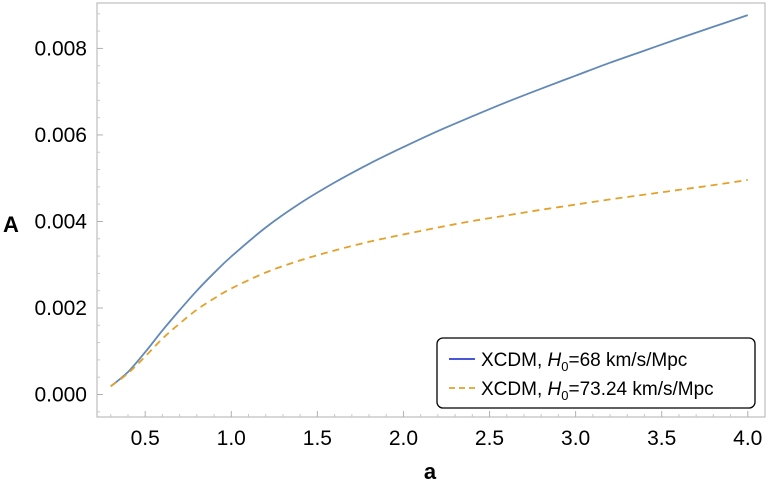  What do you see at coordinates (403, 438) in the screenshot?
I see `x-tick-label: 2.0` at bounding box center [403, 438].